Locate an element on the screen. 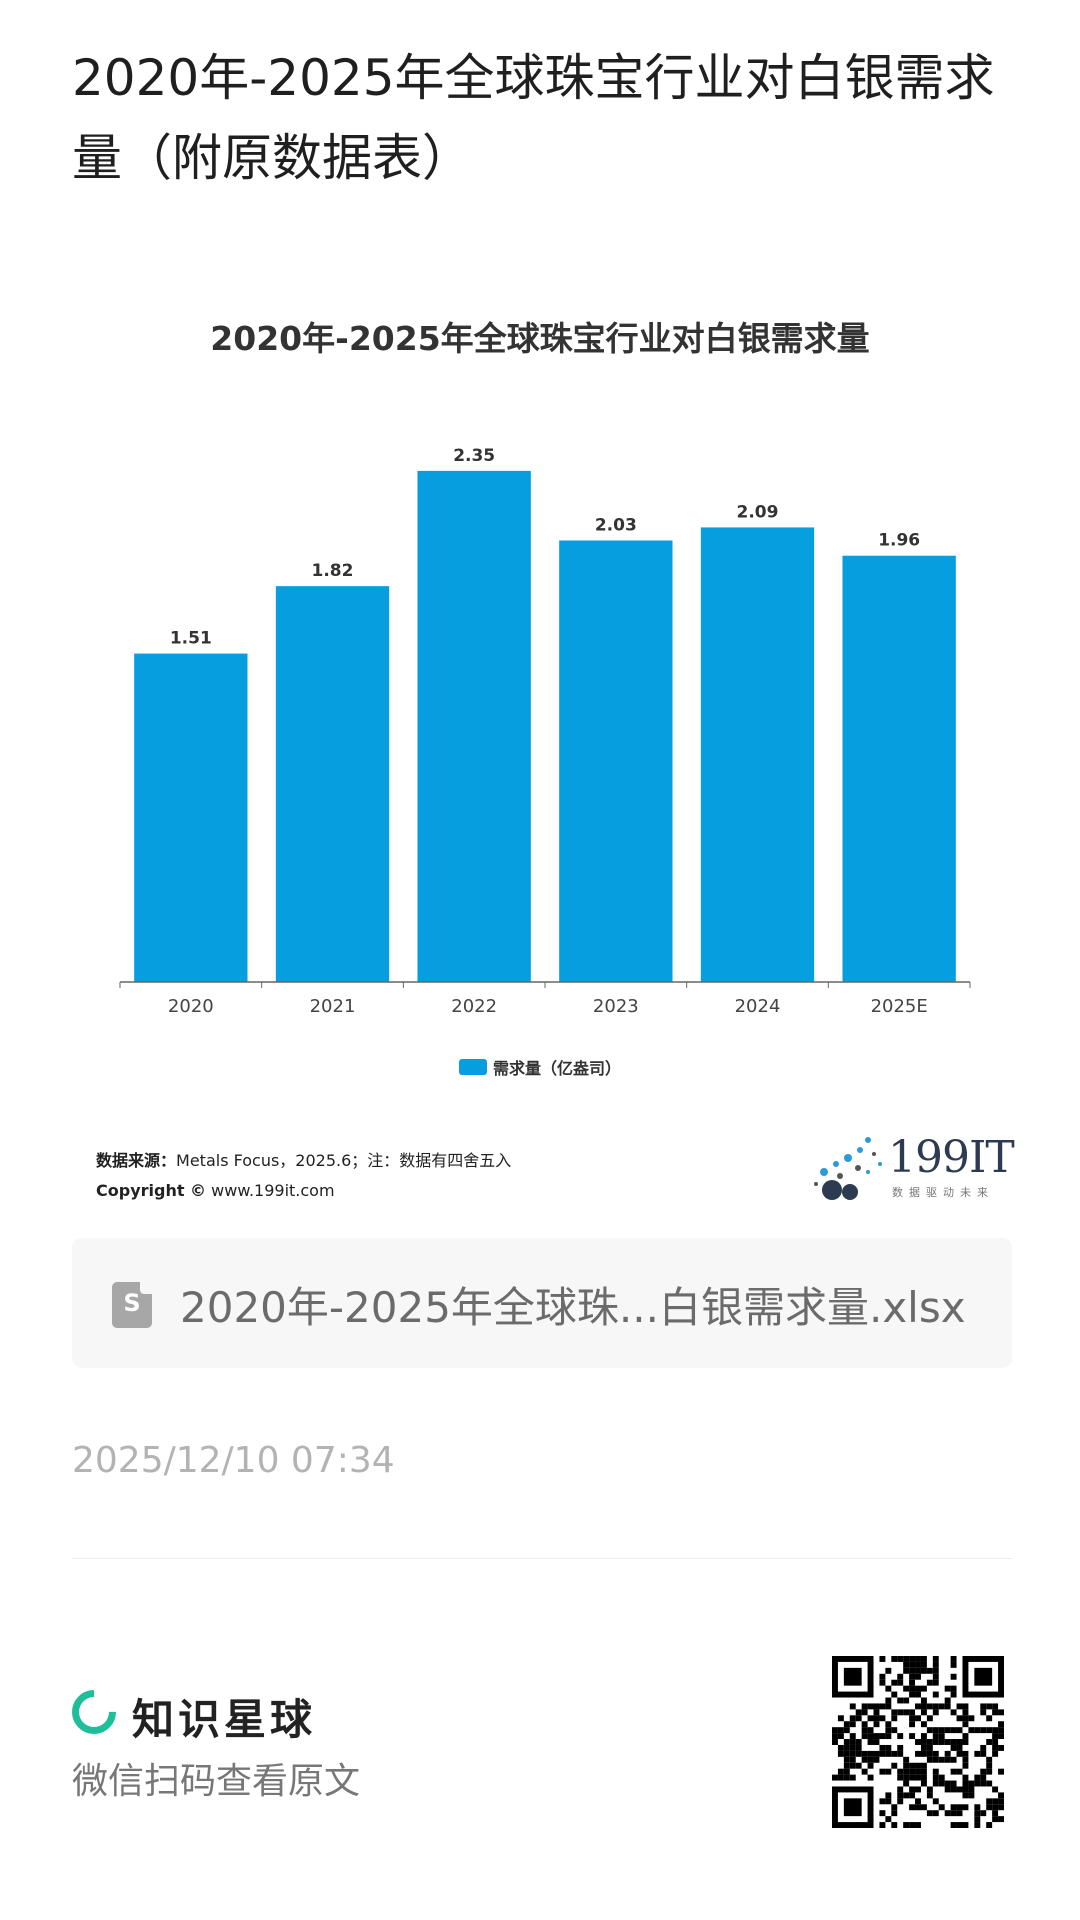 This screenshot has height=1920, width=1080. spreadsheet-file-icon: S is located at coordinates (132, 1305).